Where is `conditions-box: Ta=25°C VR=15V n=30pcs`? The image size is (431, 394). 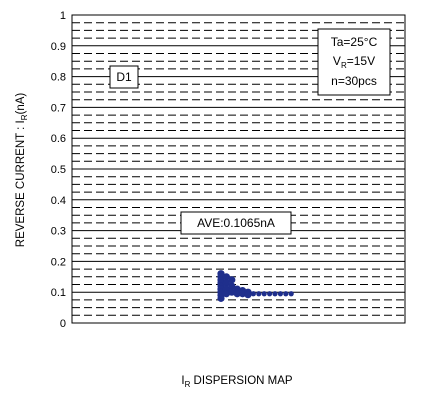
conditions-box: Ta=25°C VR=15V n=30pcs is located at coordinates (354, 62).